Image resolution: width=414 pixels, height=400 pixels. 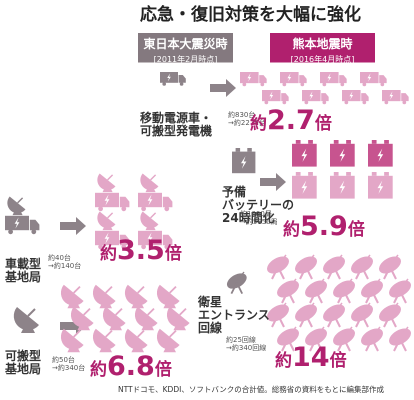 What do you see at coordinates (324, 226) in the screenshot?
I see `multiplier-value: 5.9` at bounding box center [324, 226].